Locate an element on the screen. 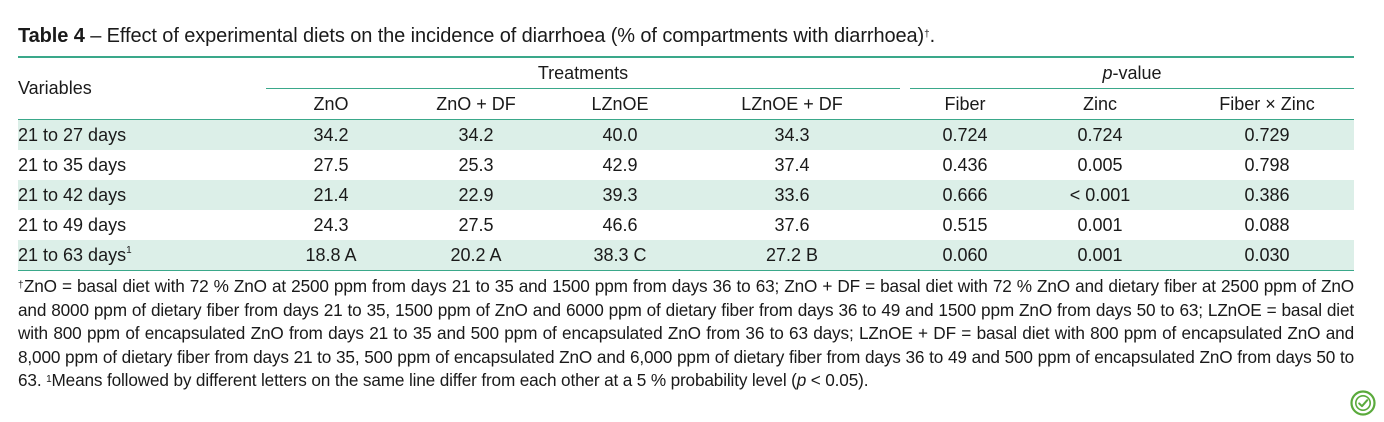 The height and width of the screenshot is (422, 1384). table-cell: 0.060 is located at coordinates (965, 255).